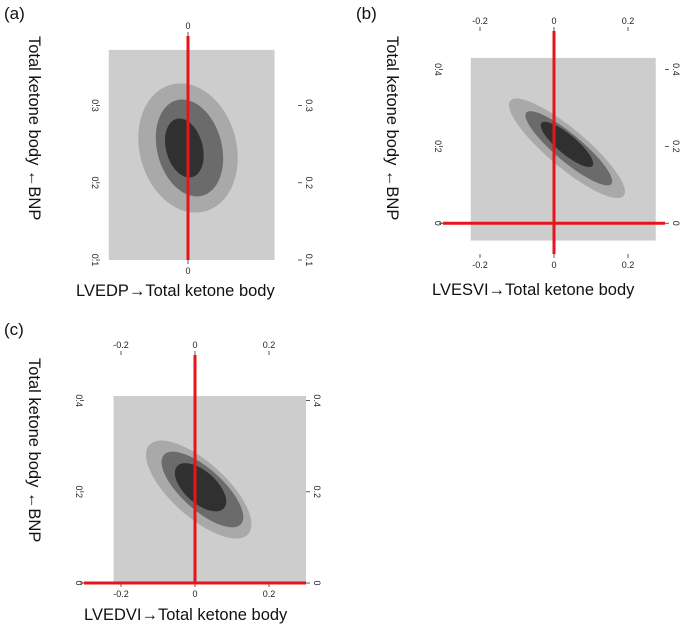 This screenshot has width=685, height=634. Describe the element at coordinates (14, 329) in the screenshot. I see `panel-label-c: (c)` at that location.